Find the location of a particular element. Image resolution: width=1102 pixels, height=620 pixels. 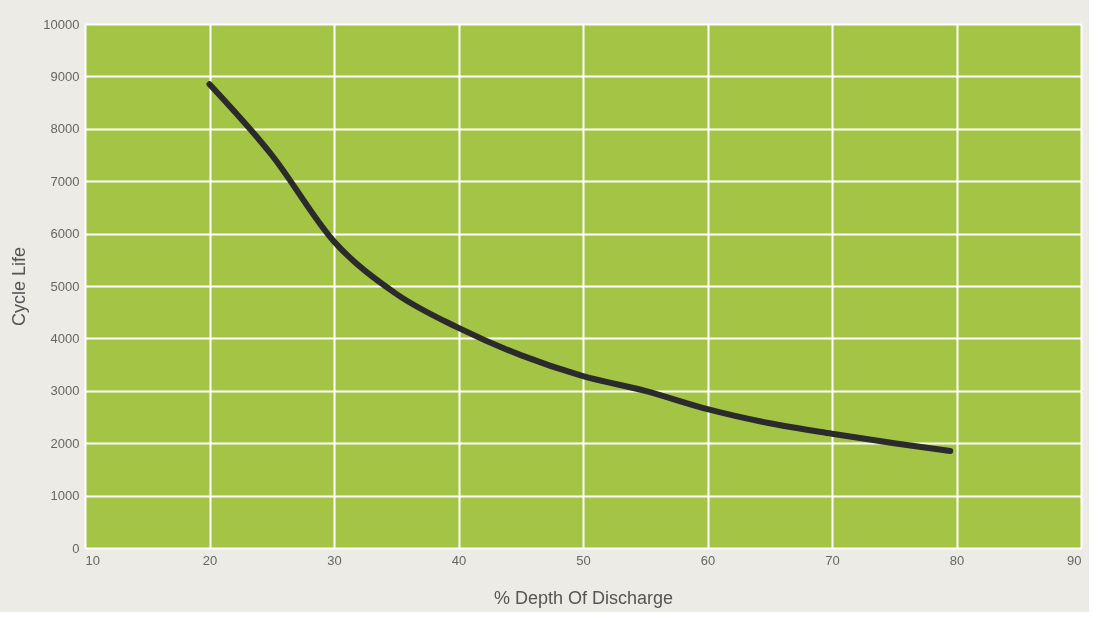

x-tick-label: 20 is located at coordinates (210, 560).